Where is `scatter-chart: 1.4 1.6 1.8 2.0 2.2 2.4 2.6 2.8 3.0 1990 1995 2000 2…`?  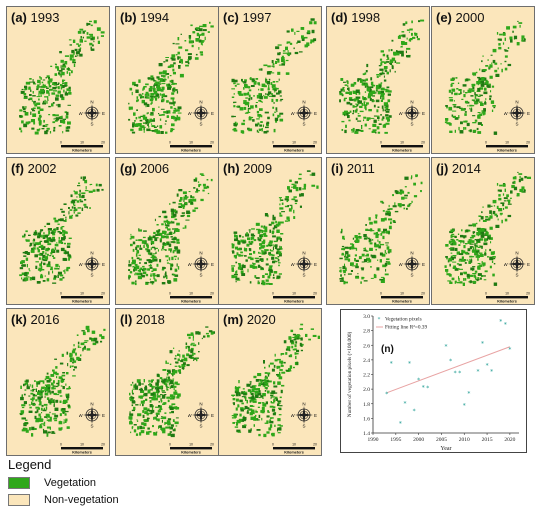
scatter-chart: 1.4 1.6 1.8 2.0 2.2 2.4 2.6 2.8 3.0 1990 1995 2000 2… is located at coordinates (432, 383).